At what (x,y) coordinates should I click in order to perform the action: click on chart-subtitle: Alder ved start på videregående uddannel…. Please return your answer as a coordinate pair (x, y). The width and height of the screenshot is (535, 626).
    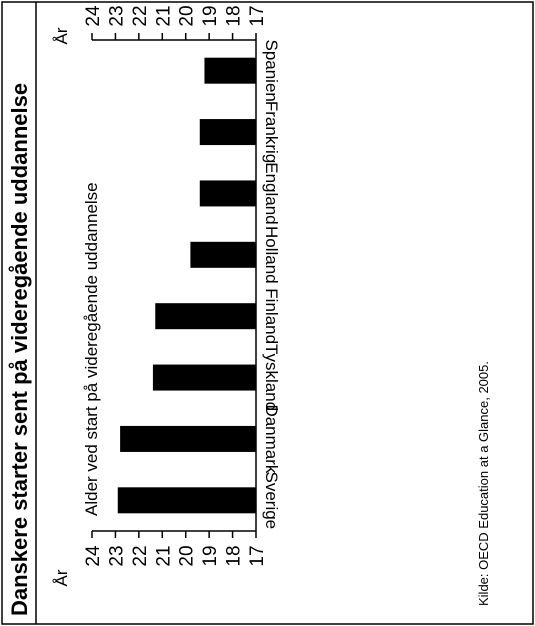
    Looking at the image, I should click on (91, 349).